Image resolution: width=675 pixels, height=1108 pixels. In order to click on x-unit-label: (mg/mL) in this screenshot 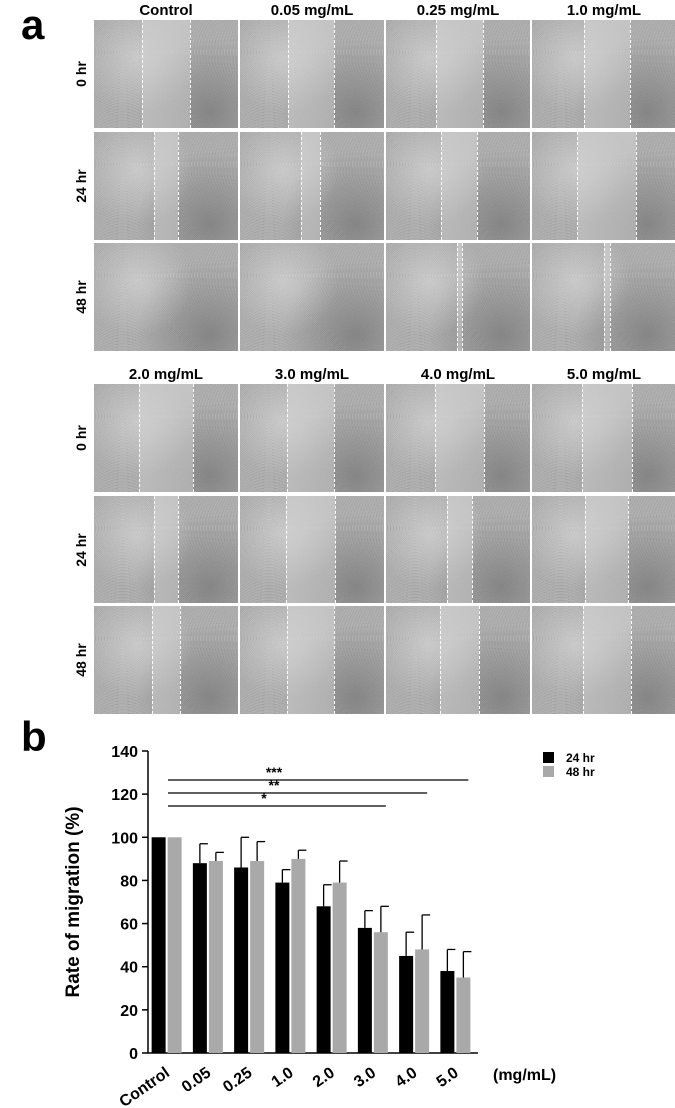, I will do `click(524, 1075)`.